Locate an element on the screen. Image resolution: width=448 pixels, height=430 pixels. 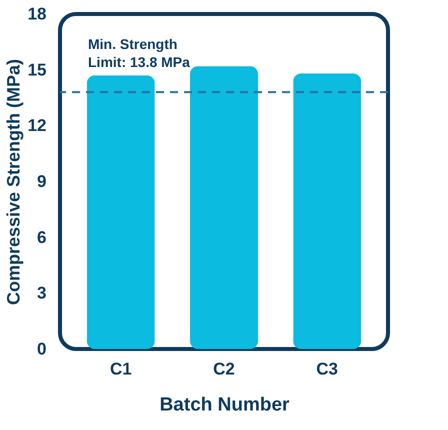
y-tick-label: 18 is located at coordinates (37, 14).